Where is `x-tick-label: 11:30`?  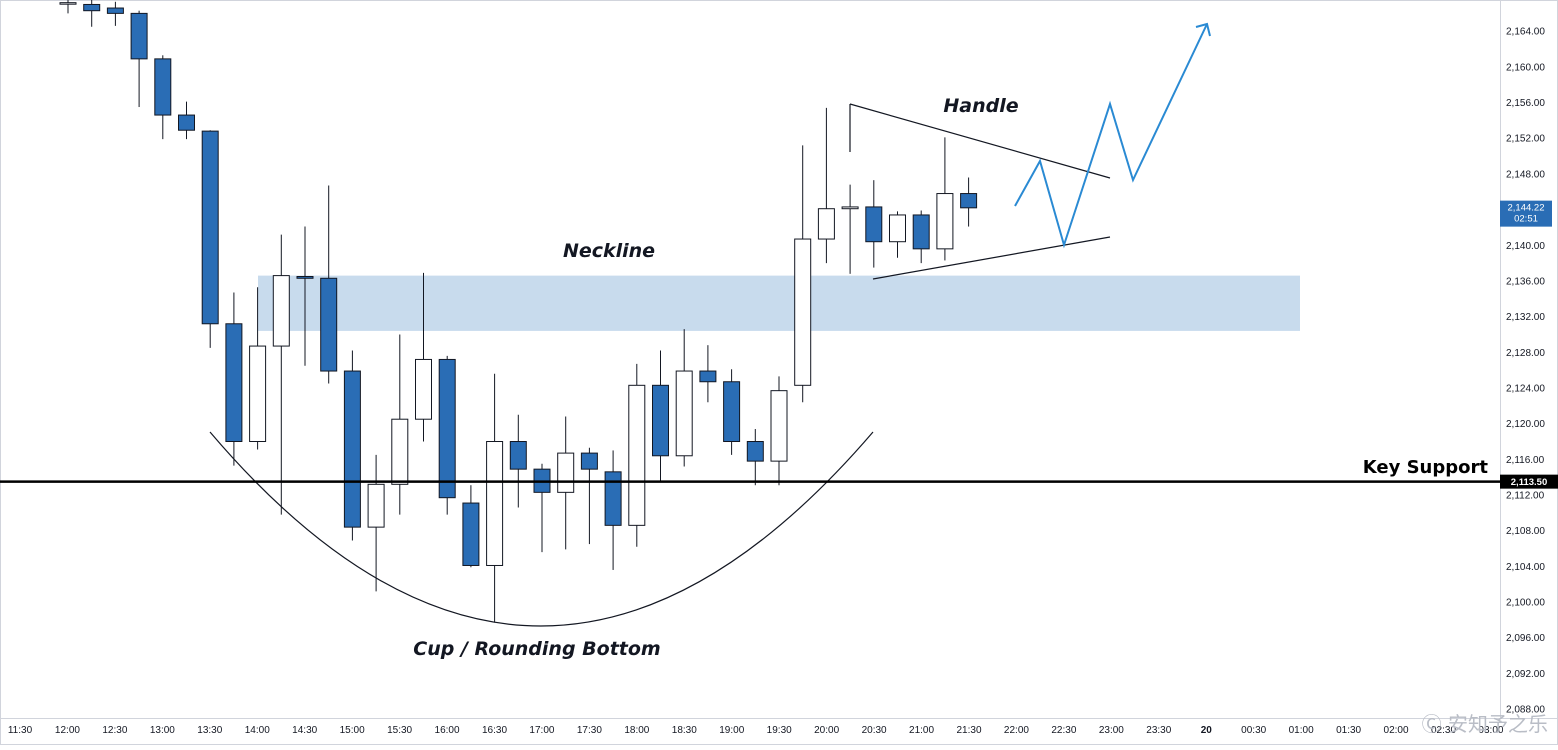
x-tick-label: 11:30 is located at coordinates (20, 730).